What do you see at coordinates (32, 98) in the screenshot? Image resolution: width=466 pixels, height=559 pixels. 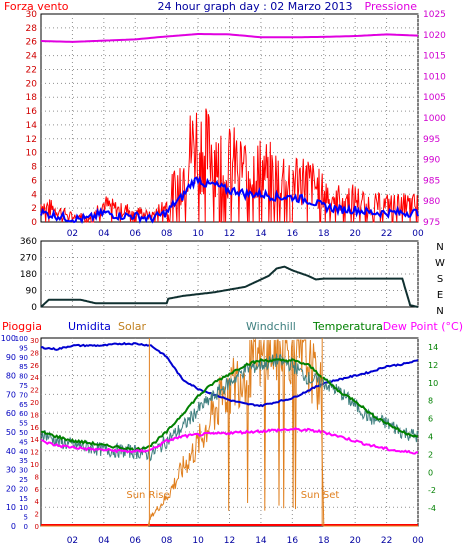 I see `wind-tick-label: 18` at bounding box center [32, 98].